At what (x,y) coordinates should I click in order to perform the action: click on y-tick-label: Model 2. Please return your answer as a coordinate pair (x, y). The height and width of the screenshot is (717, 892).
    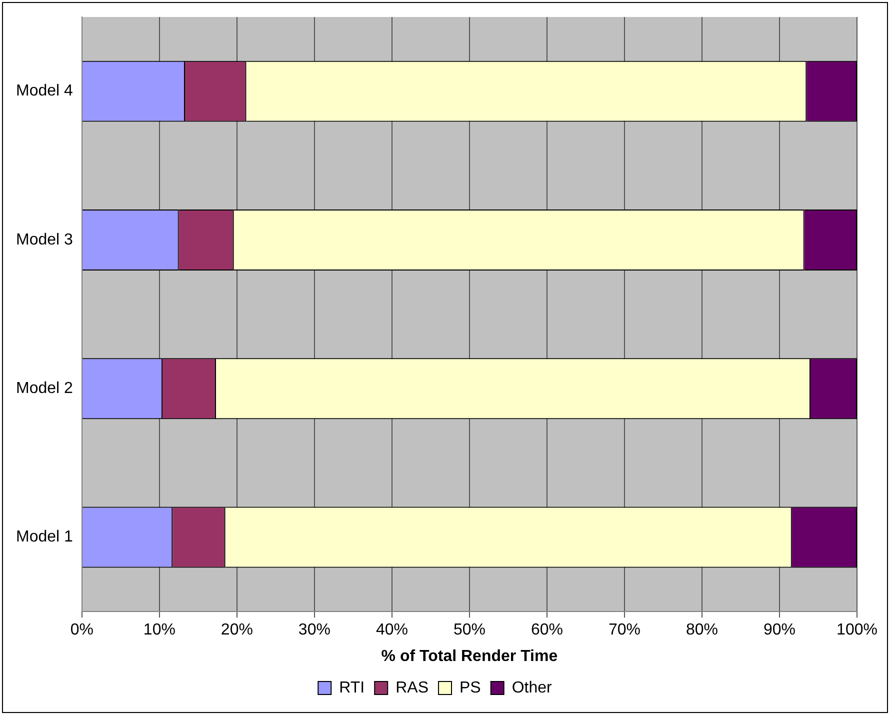
    Looking at the image, I should click on (45, 389).